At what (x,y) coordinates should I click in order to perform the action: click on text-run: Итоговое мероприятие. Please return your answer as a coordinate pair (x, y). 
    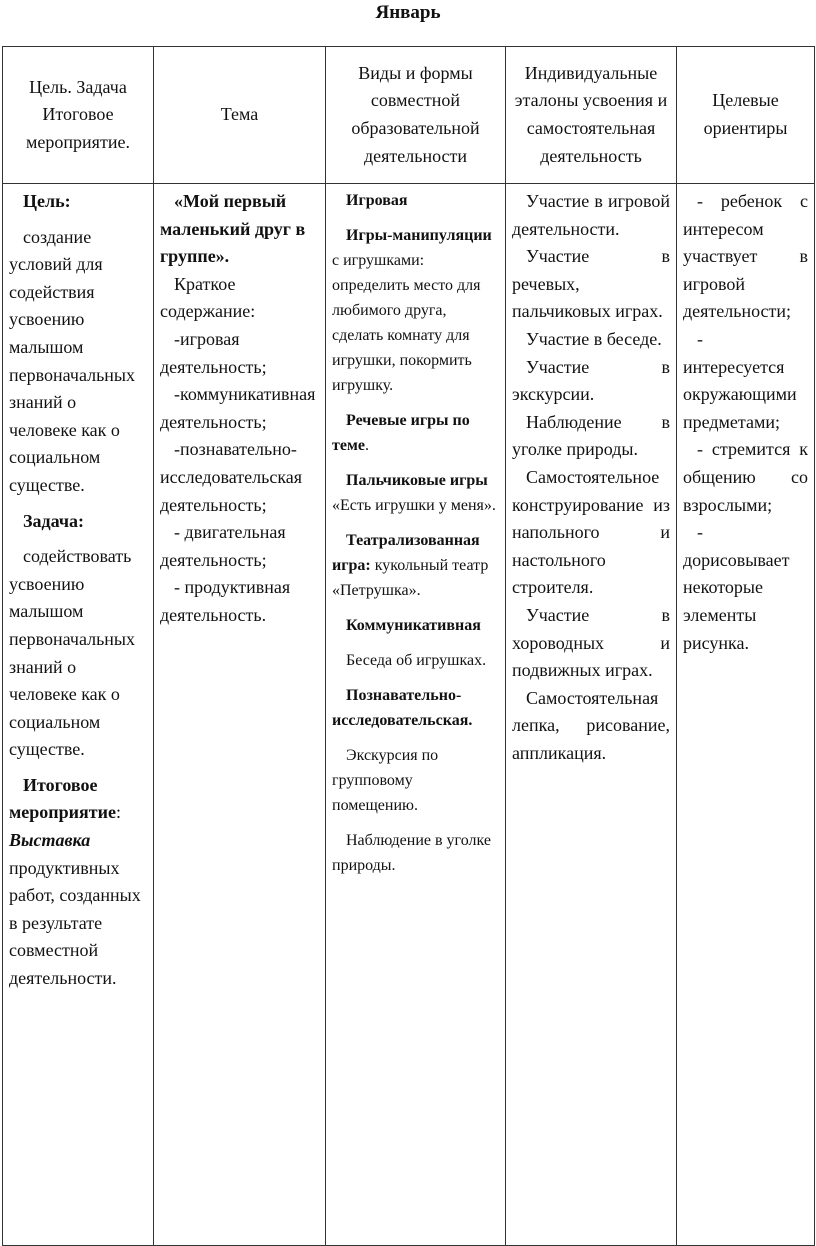
    Looking at the image, I should click on (62, 798).